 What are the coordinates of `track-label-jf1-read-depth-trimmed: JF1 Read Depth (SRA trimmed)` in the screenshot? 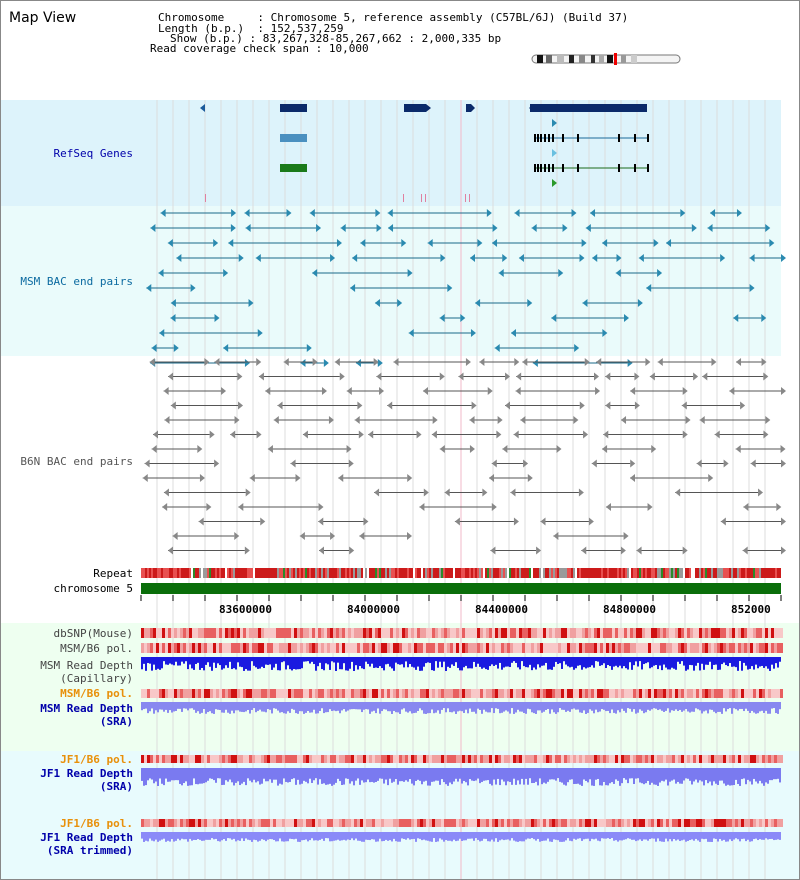 It's located at (86, 844).